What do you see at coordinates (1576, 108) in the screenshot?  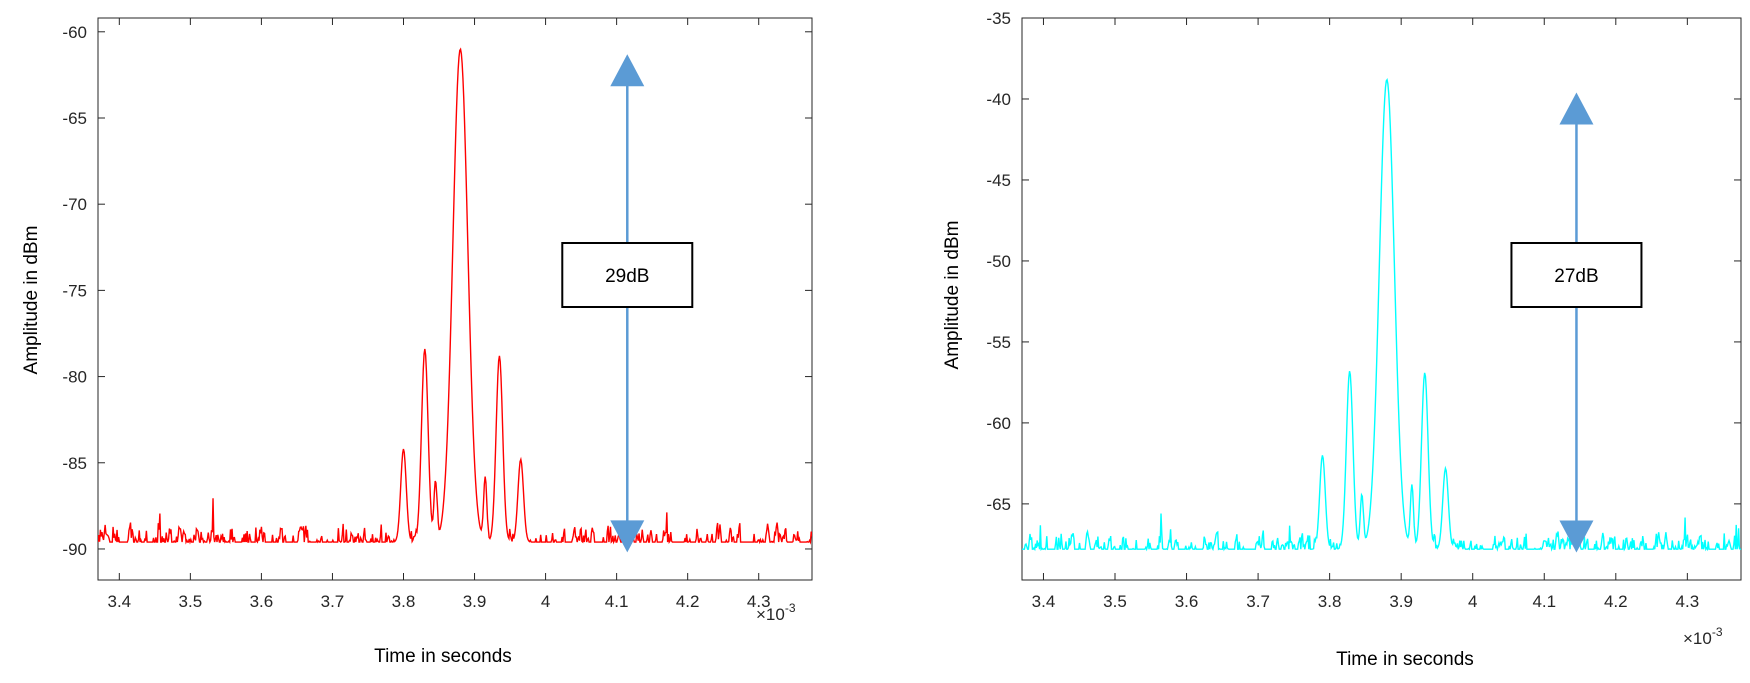 I see `annotation-arrow-up-head-right` at bounding box center [1576, 108].